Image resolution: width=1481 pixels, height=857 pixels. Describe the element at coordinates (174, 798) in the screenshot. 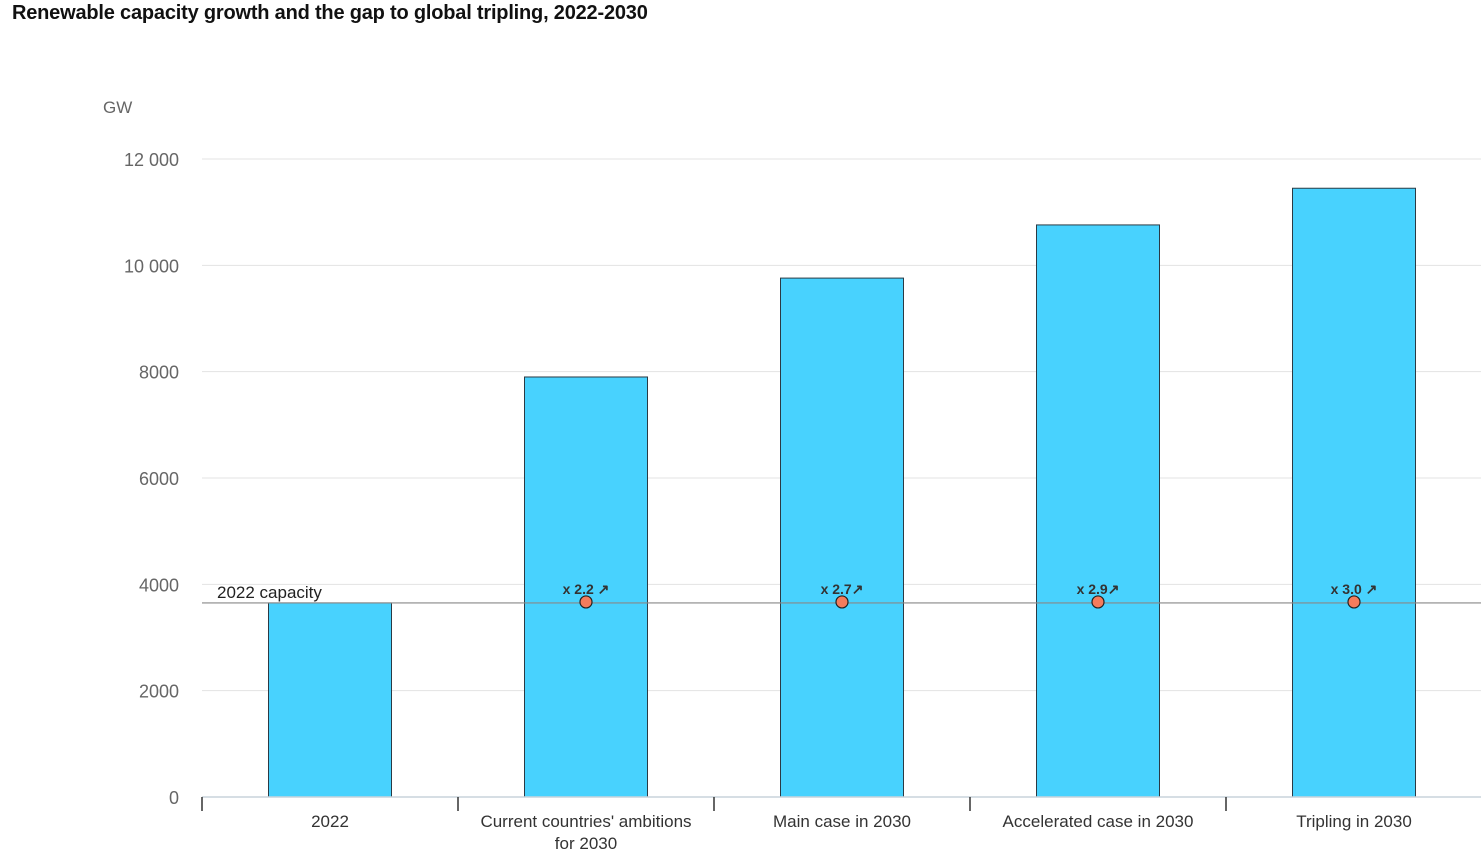

I see `y-tick-label: 0` at that location.